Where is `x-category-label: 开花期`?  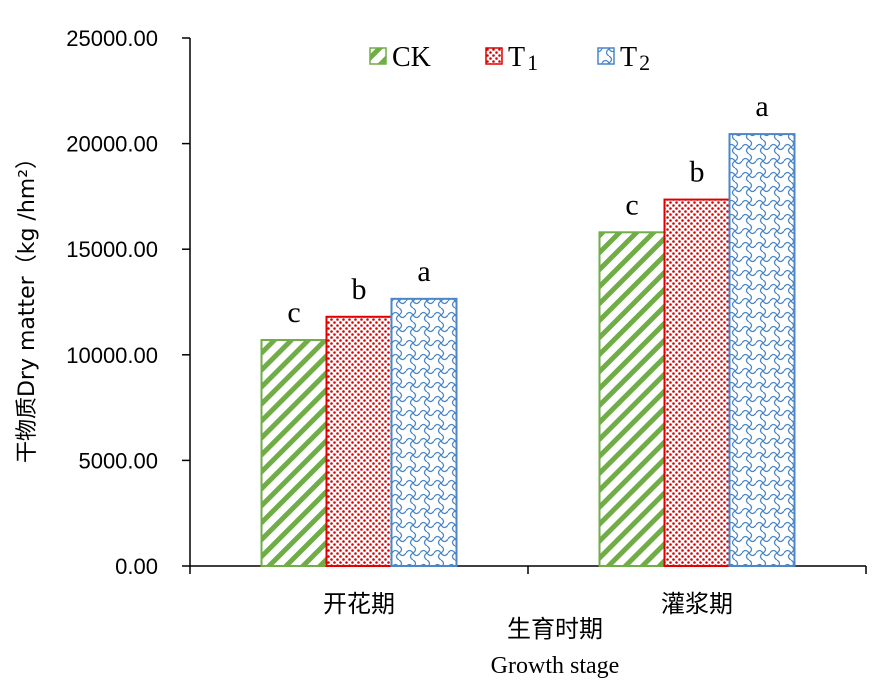 x-category-label: 开花期 is located at coordinates (359, 604).